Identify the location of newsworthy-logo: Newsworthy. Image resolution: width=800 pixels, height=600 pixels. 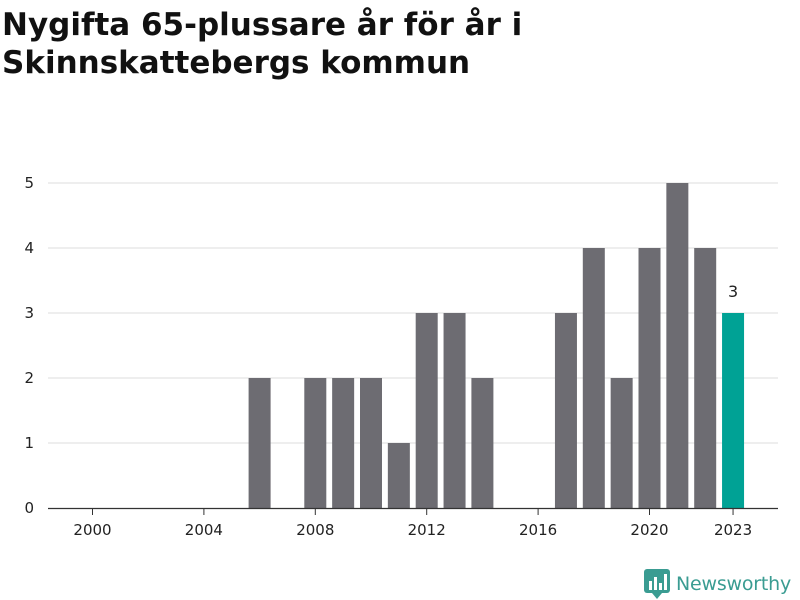
(717, 584).